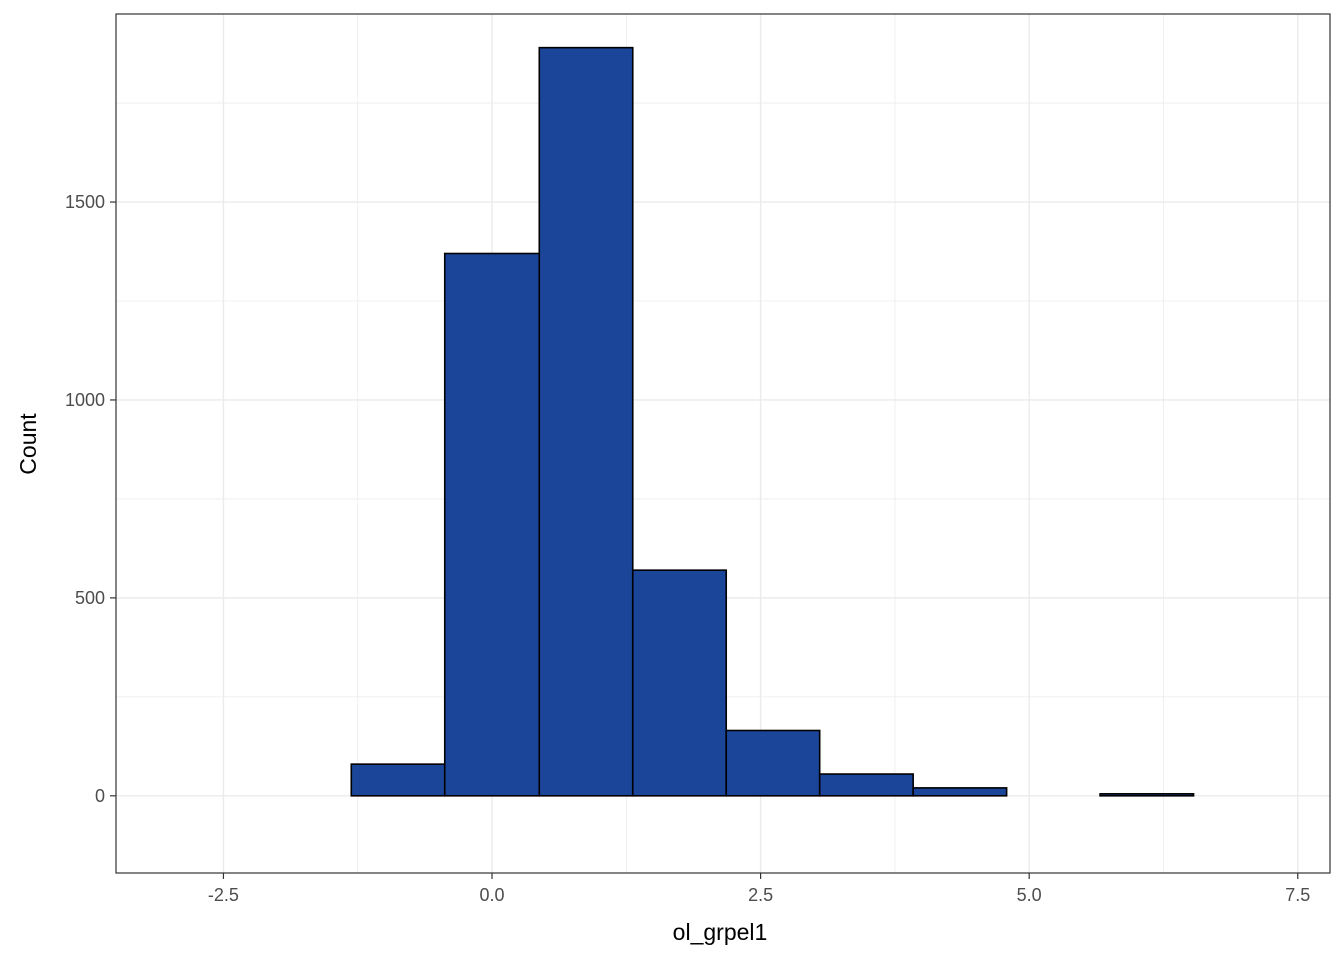  Describe the element at coordinates (28, 444) in the screenshot. I see `y-axis-title: Count` at that location.